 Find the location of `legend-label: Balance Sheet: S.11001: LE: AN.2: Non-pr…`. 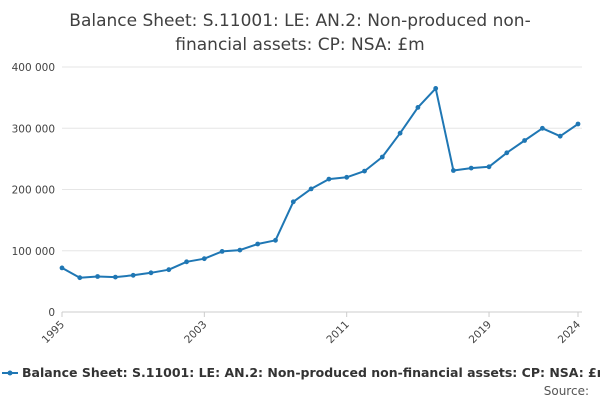

legend-label: Balance Sheet: S.11001: LE: AN.2: Non-pr… is located at coordinates (311, 372).